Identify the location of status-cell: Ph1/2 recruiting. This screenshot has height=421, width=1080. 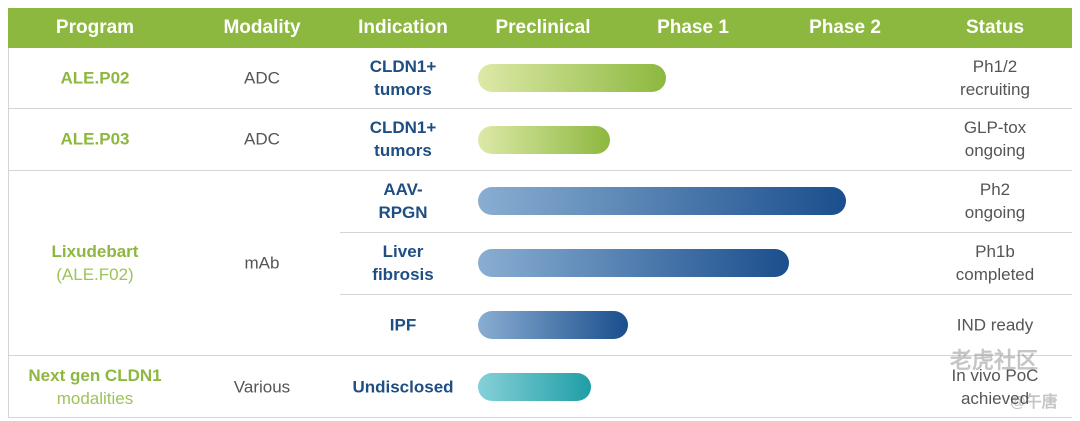
(995, 78).